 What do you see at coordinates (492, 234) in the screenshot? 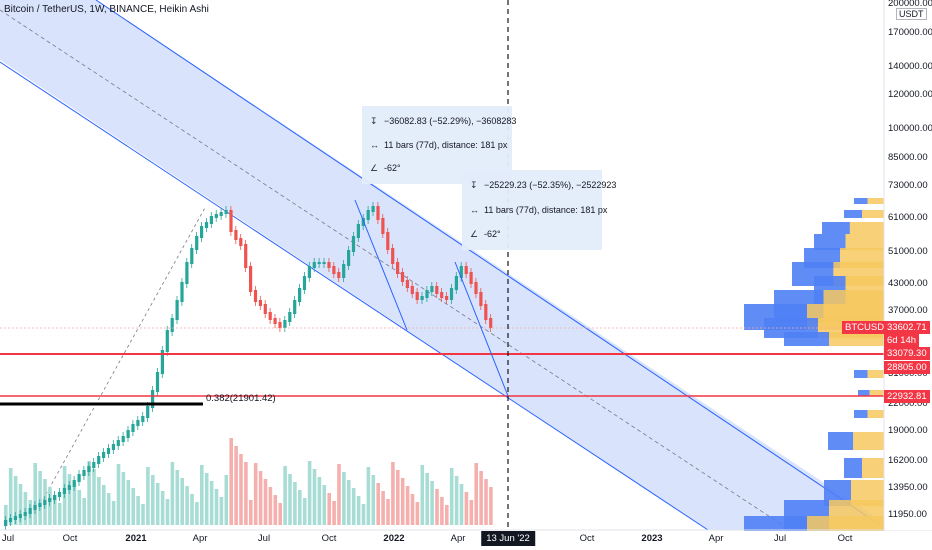
I see `measure2-angle: -62°` at bounding box center [492, 234].